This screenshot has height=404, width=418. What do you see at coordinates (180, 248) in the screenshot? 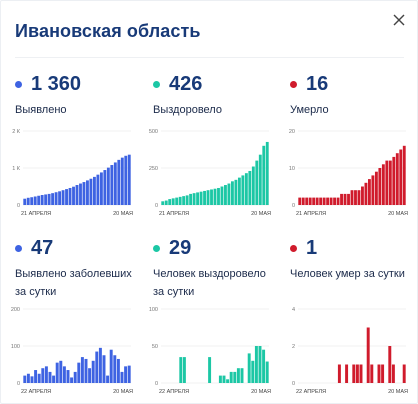
I see `stat-value: 29` at bounding box center [180, 248].